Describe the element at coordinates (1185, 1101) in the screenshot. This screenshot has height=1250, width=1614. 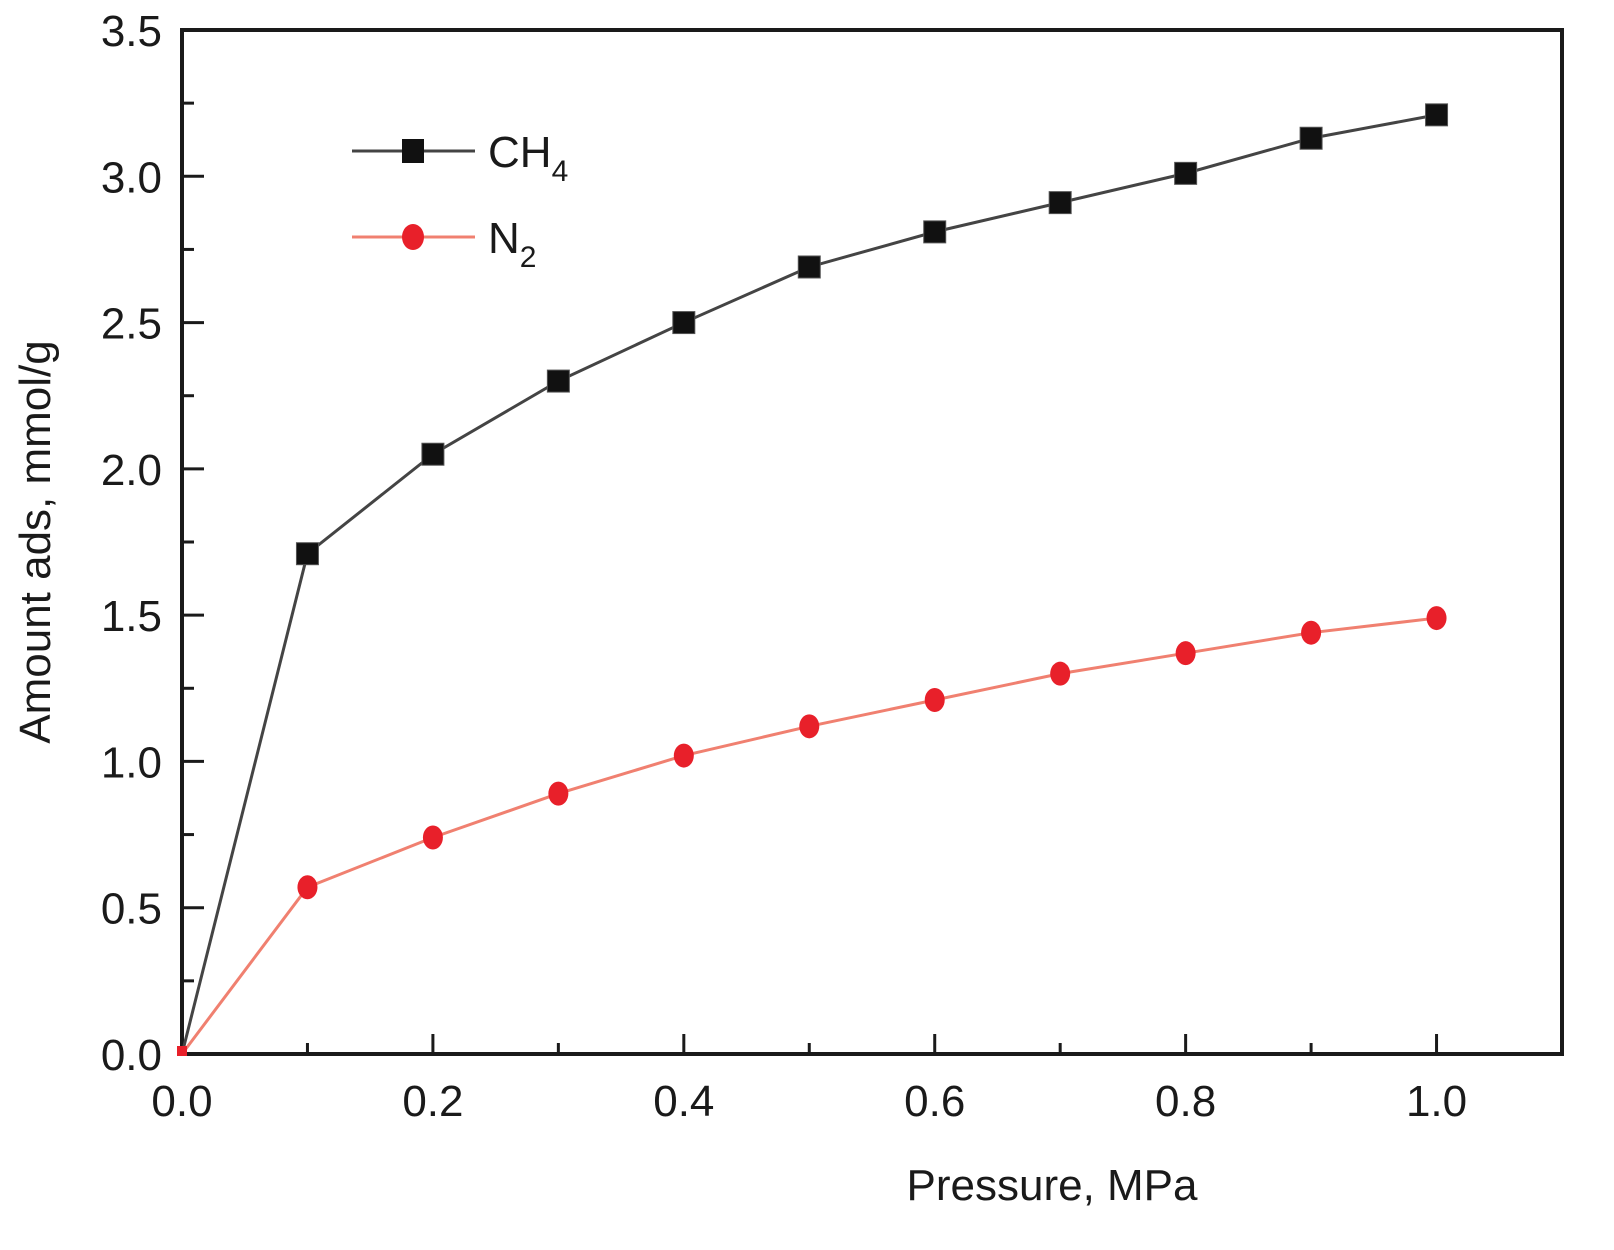
I see `x-tick-label: 0.8` at that location.